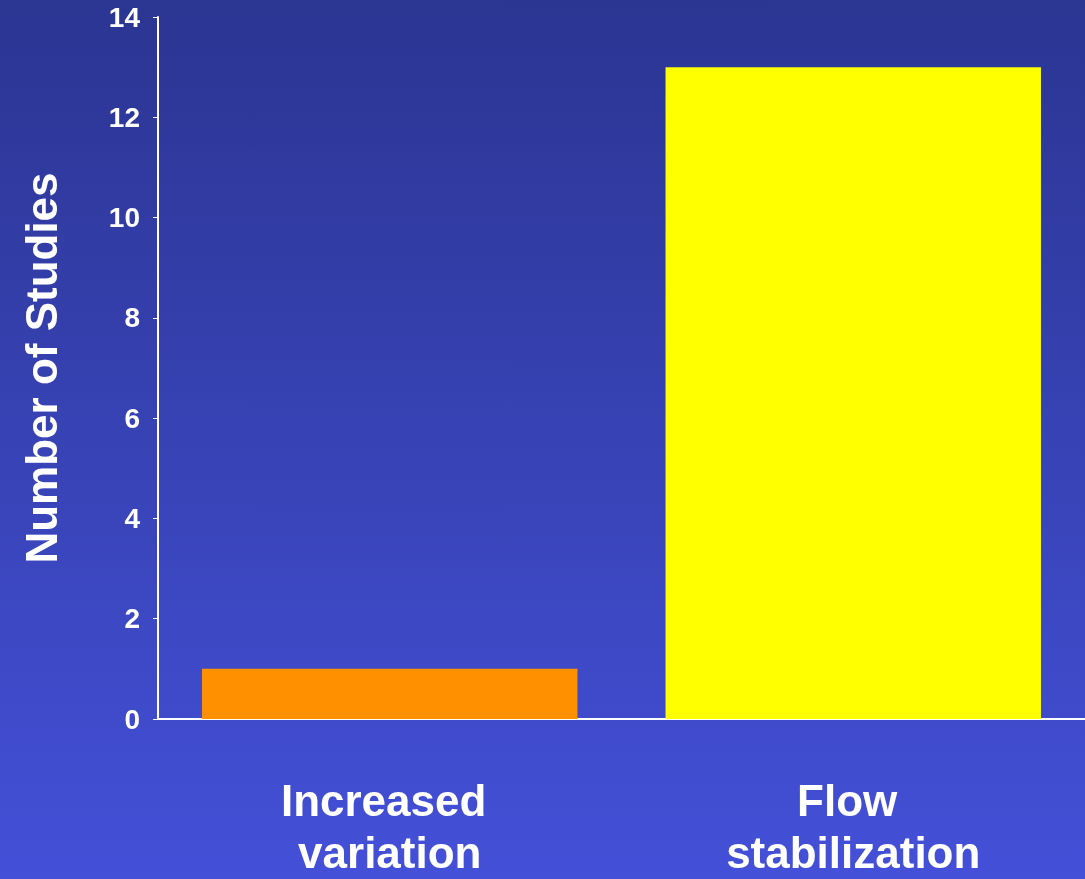 This screenshot has height=879, width=1085. I want to click on y-tick-label: 8, so click(132, 318).